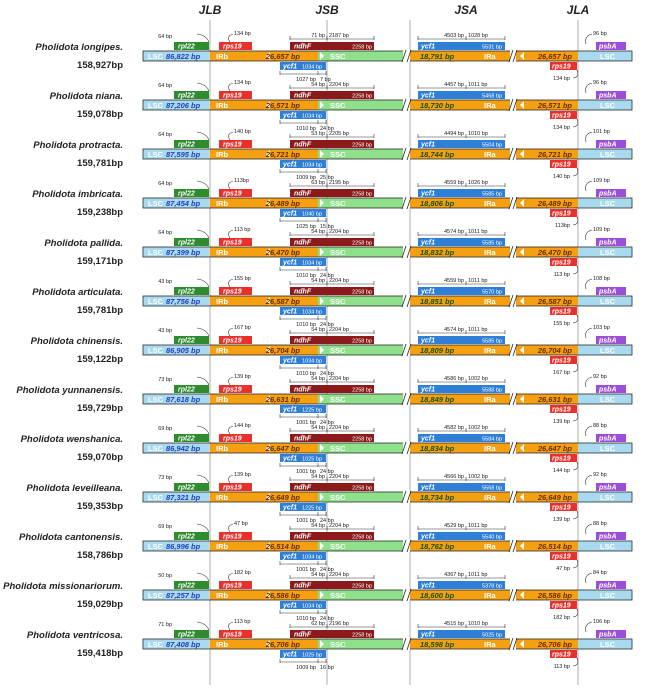 The image size is (647, 690). Describe the element at coordinates (100, 261) in the screenshot. I see `genome-length: 159,171bp` at that location.